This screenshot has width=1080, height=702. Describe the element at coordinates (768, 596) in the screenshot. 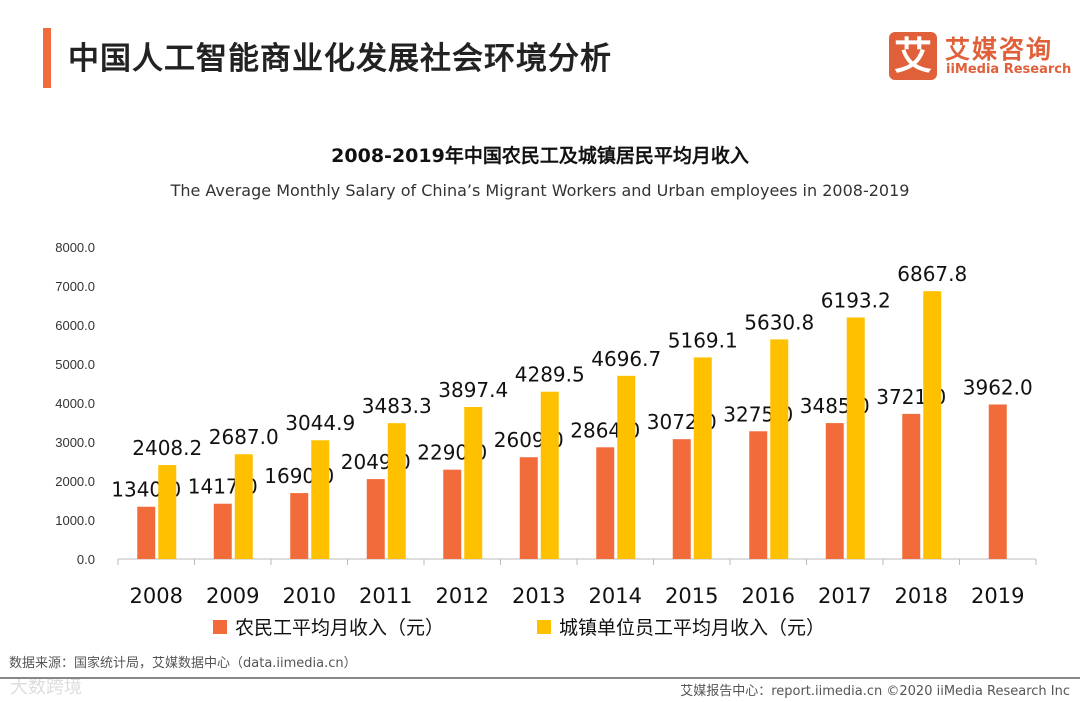

I see `x-tick-label: 2016` at that location.